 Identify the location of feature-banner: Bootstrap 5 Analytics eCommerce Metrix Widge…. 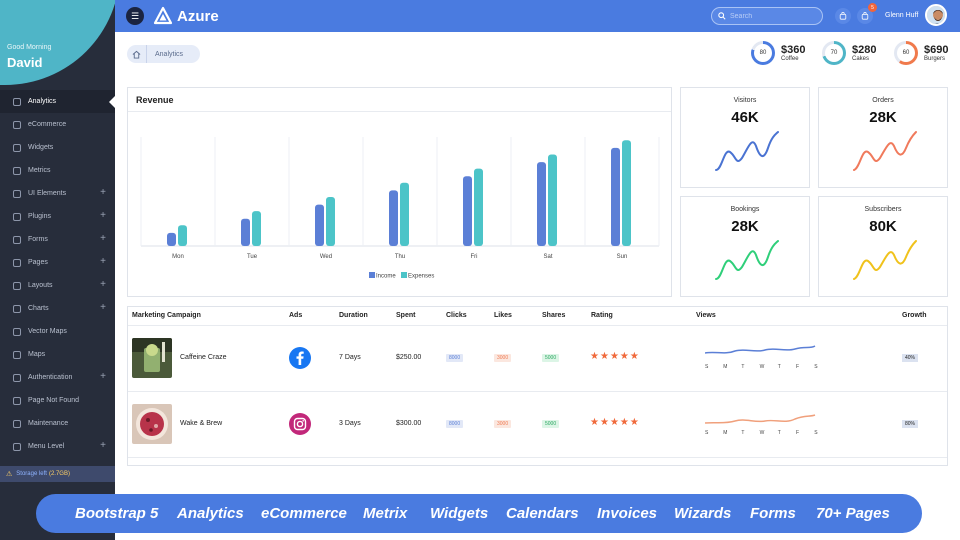
(479, 513).